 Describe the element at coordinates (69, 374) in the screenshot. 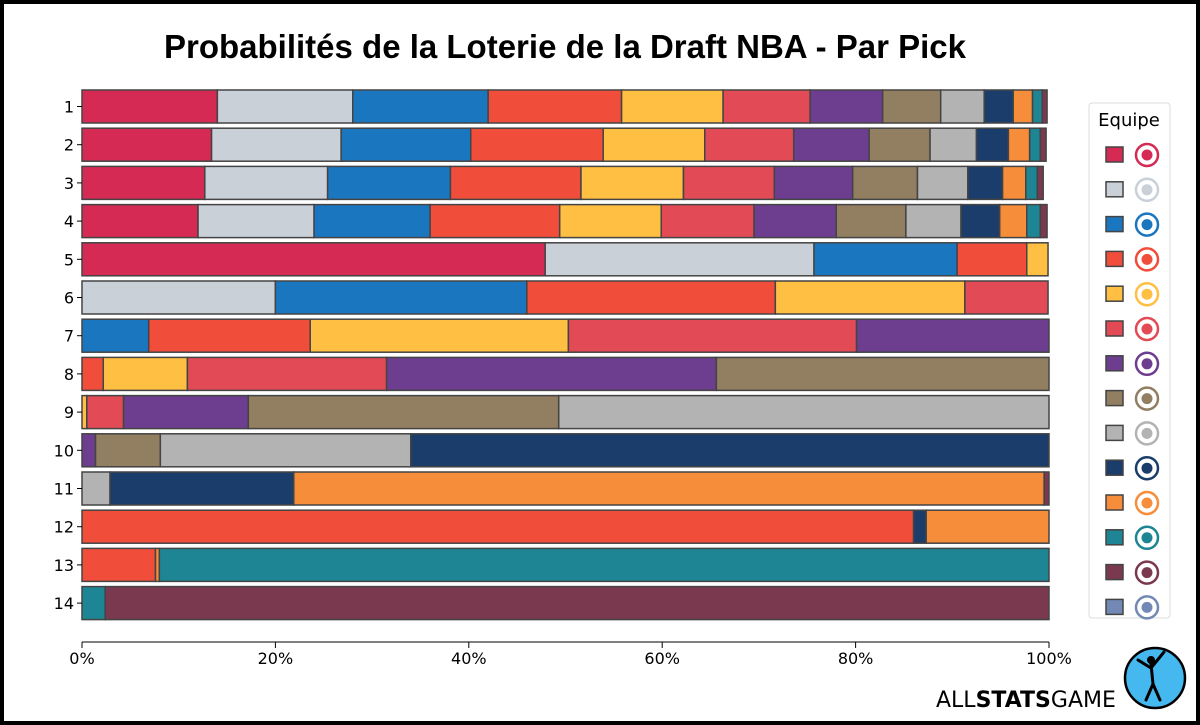

I see `y-tick-label: 8` at that location.